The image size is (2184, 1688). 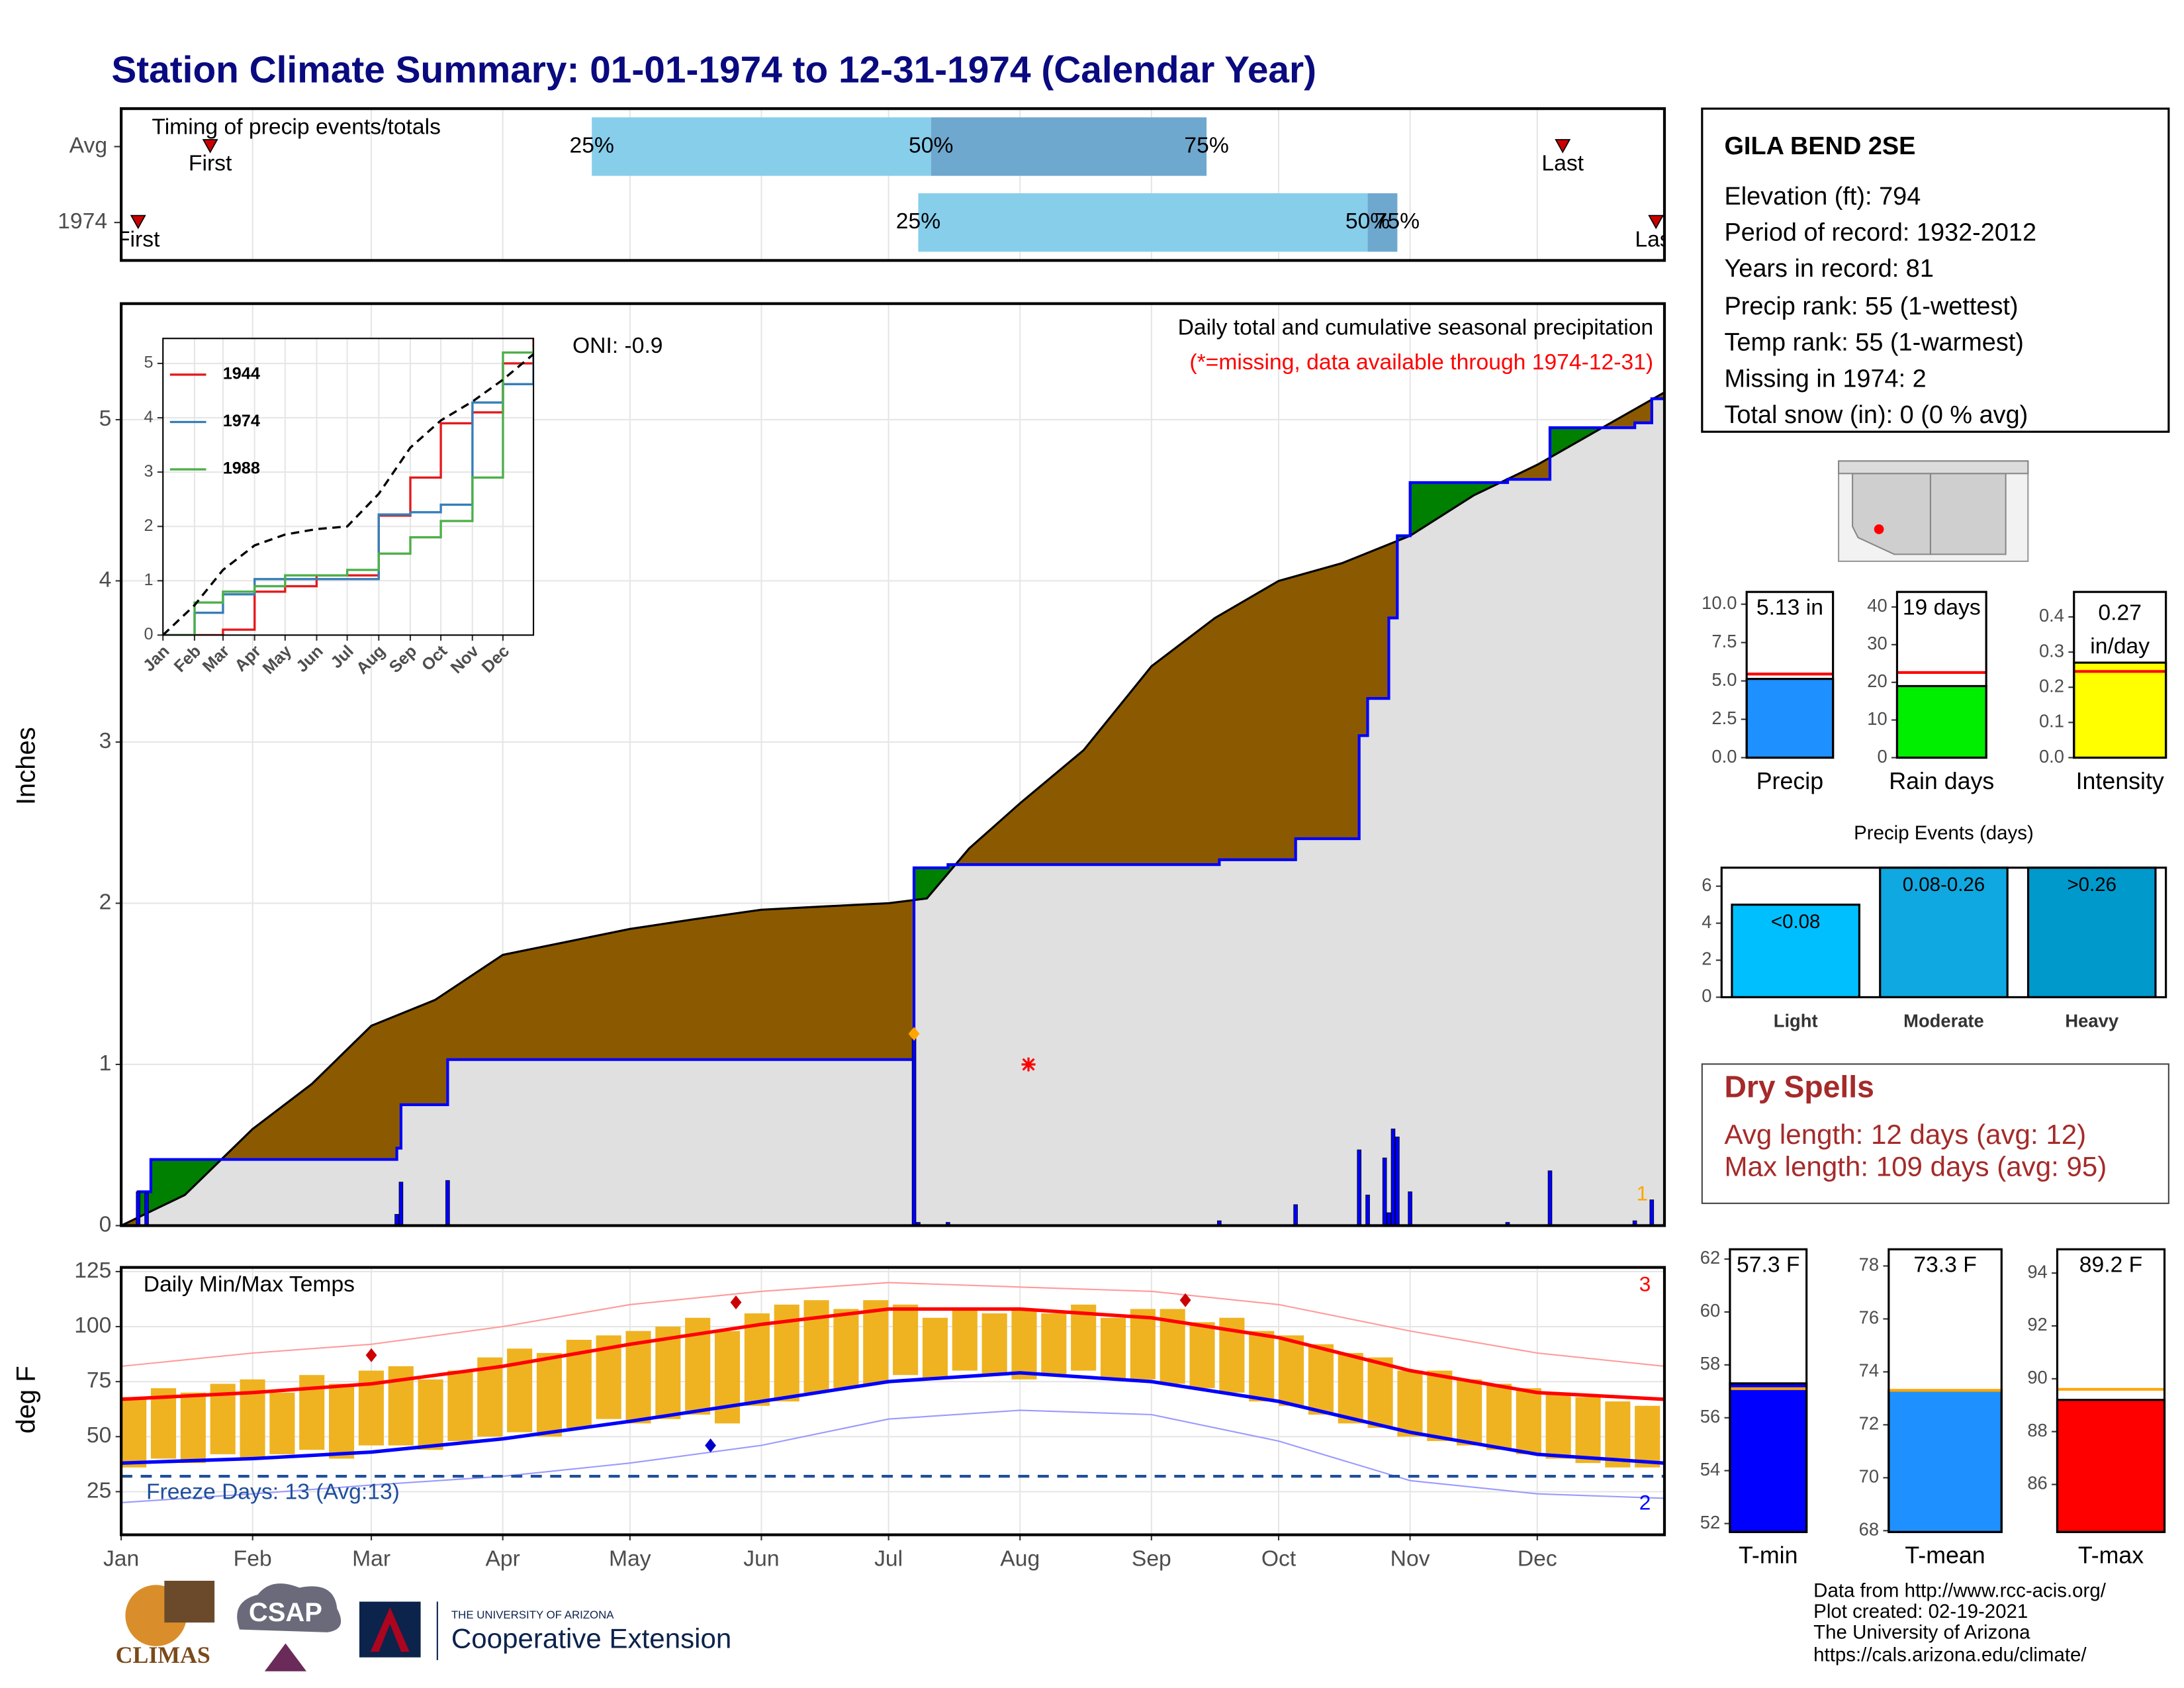 I want to click on chart-title: Daily Min/Max Temps, so click(x=250, y=1284).